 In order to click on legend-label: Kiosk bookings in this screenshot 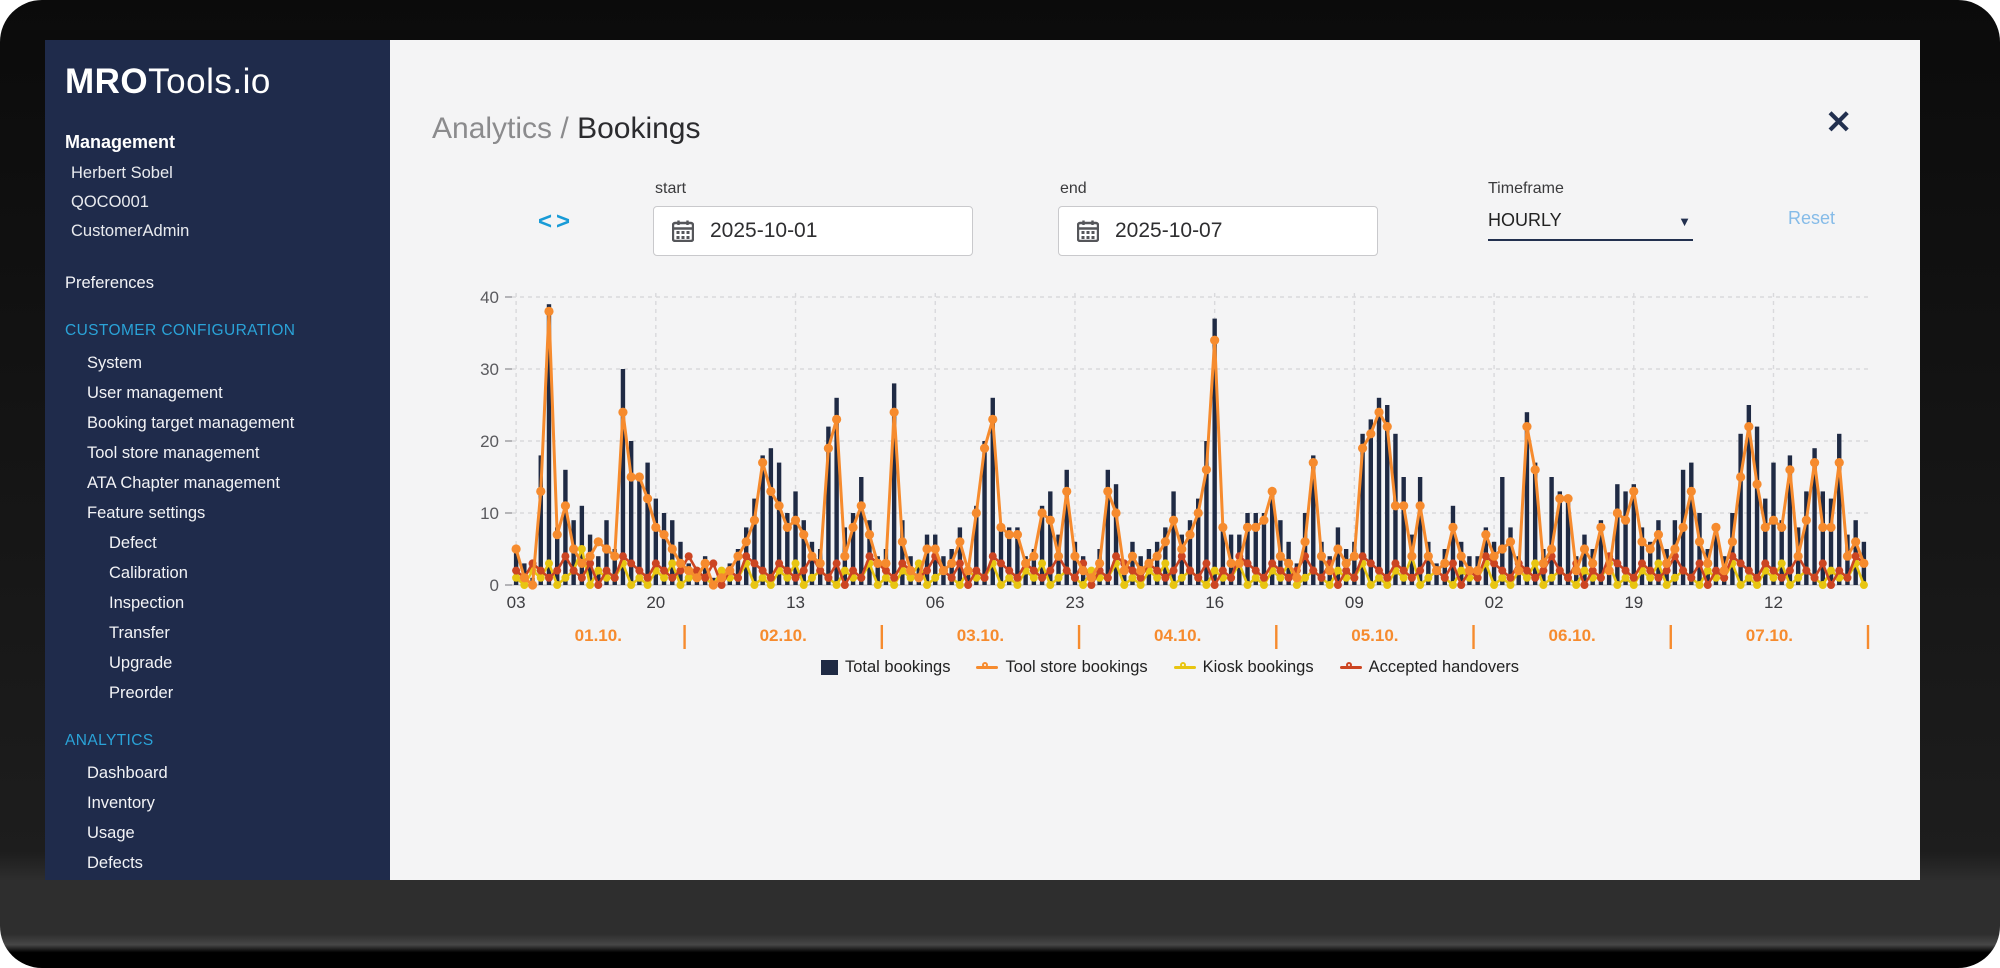, I will do `click(1258, 667)`.